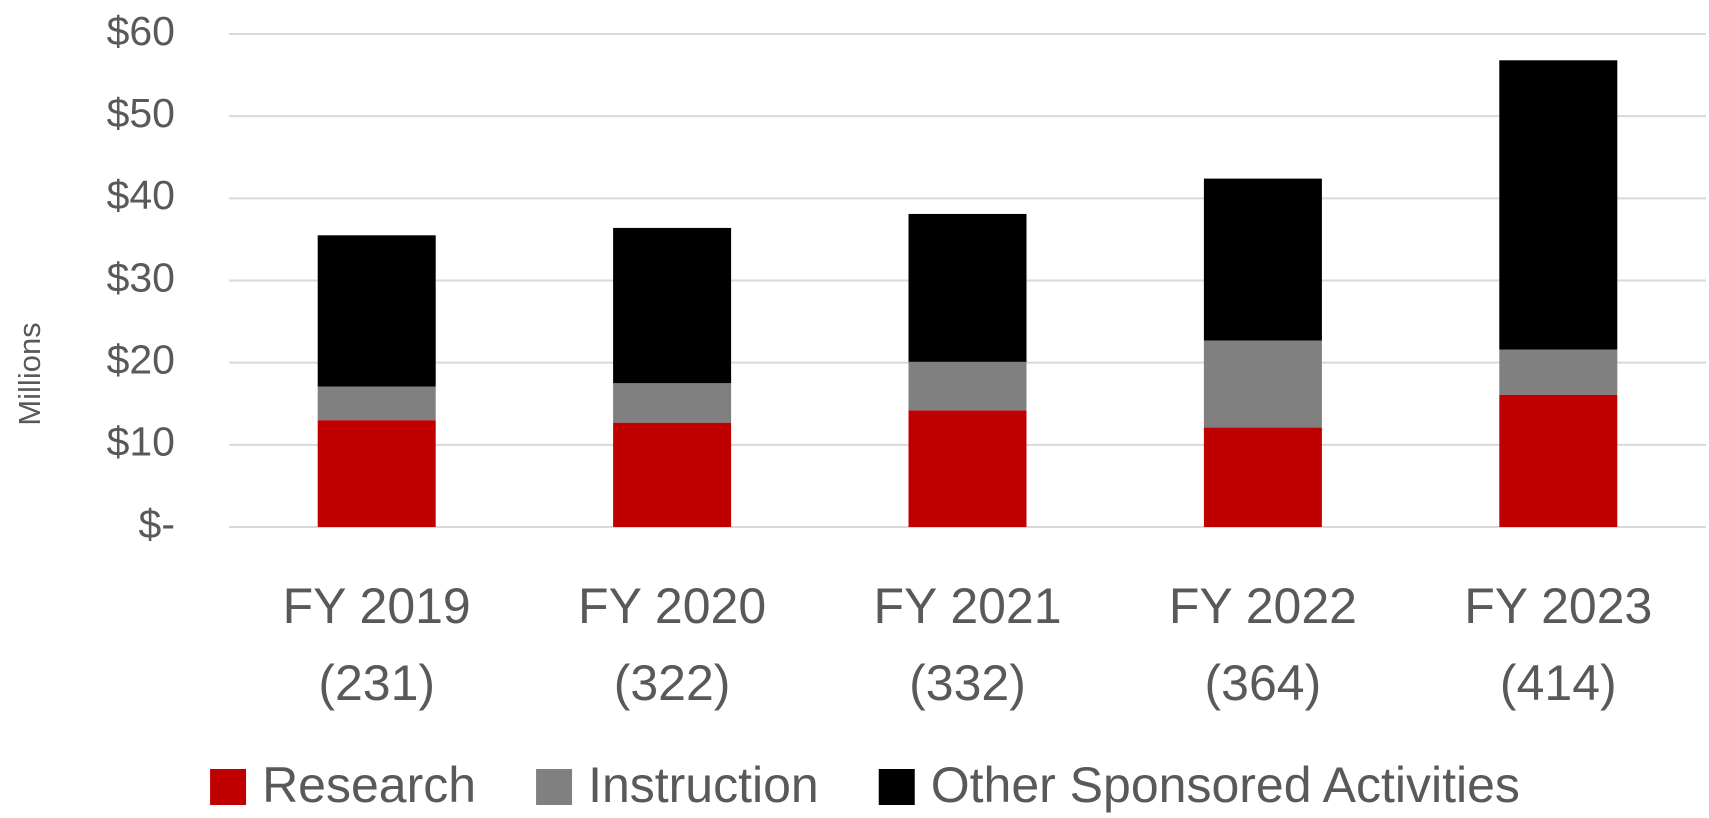 The height and width of the screenshot is (818, 1709). Describe the element at coordinates (141, 359) in the screenshot. I see `y-tick-label: $20` at that location.